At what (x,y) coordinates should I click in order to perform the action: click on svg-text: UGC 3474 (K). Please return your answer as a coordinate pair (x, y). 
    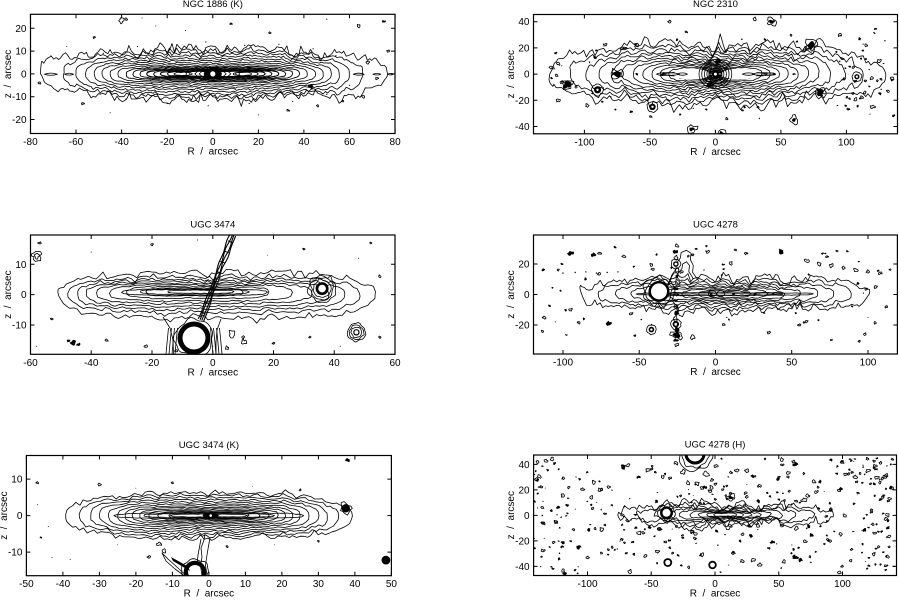
    Looking at the image, I should click on (209, 445).